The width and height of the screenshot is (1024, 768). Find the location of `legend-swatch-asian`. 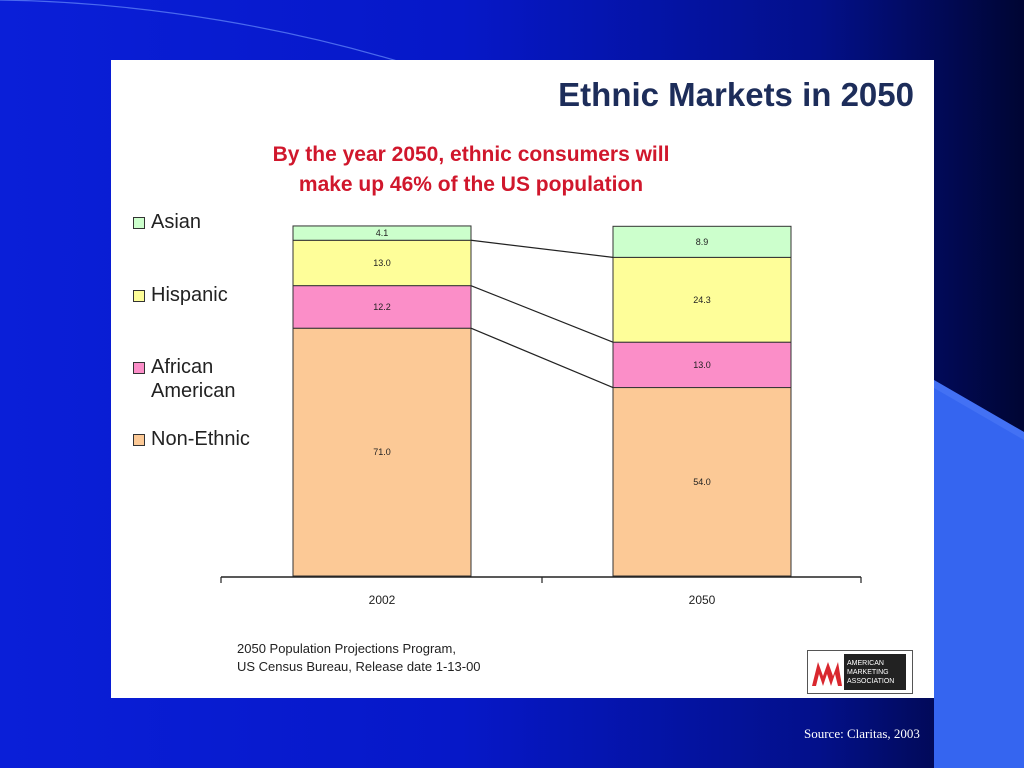

legend-swatch-asian is located at coordinates (139, 223).